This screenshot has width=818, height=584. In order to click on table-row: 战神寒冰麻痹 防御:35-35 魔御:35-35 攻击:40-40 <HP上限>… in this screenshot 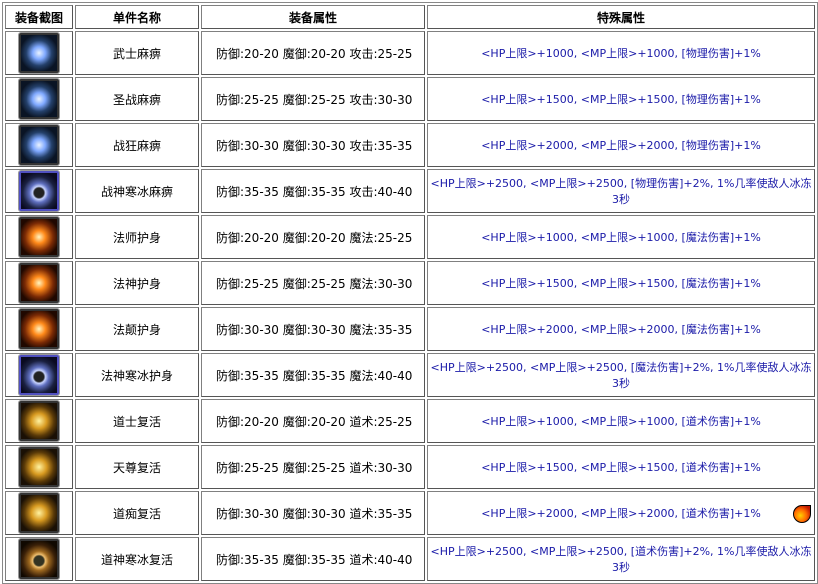, I will do `click(410, 191)`.